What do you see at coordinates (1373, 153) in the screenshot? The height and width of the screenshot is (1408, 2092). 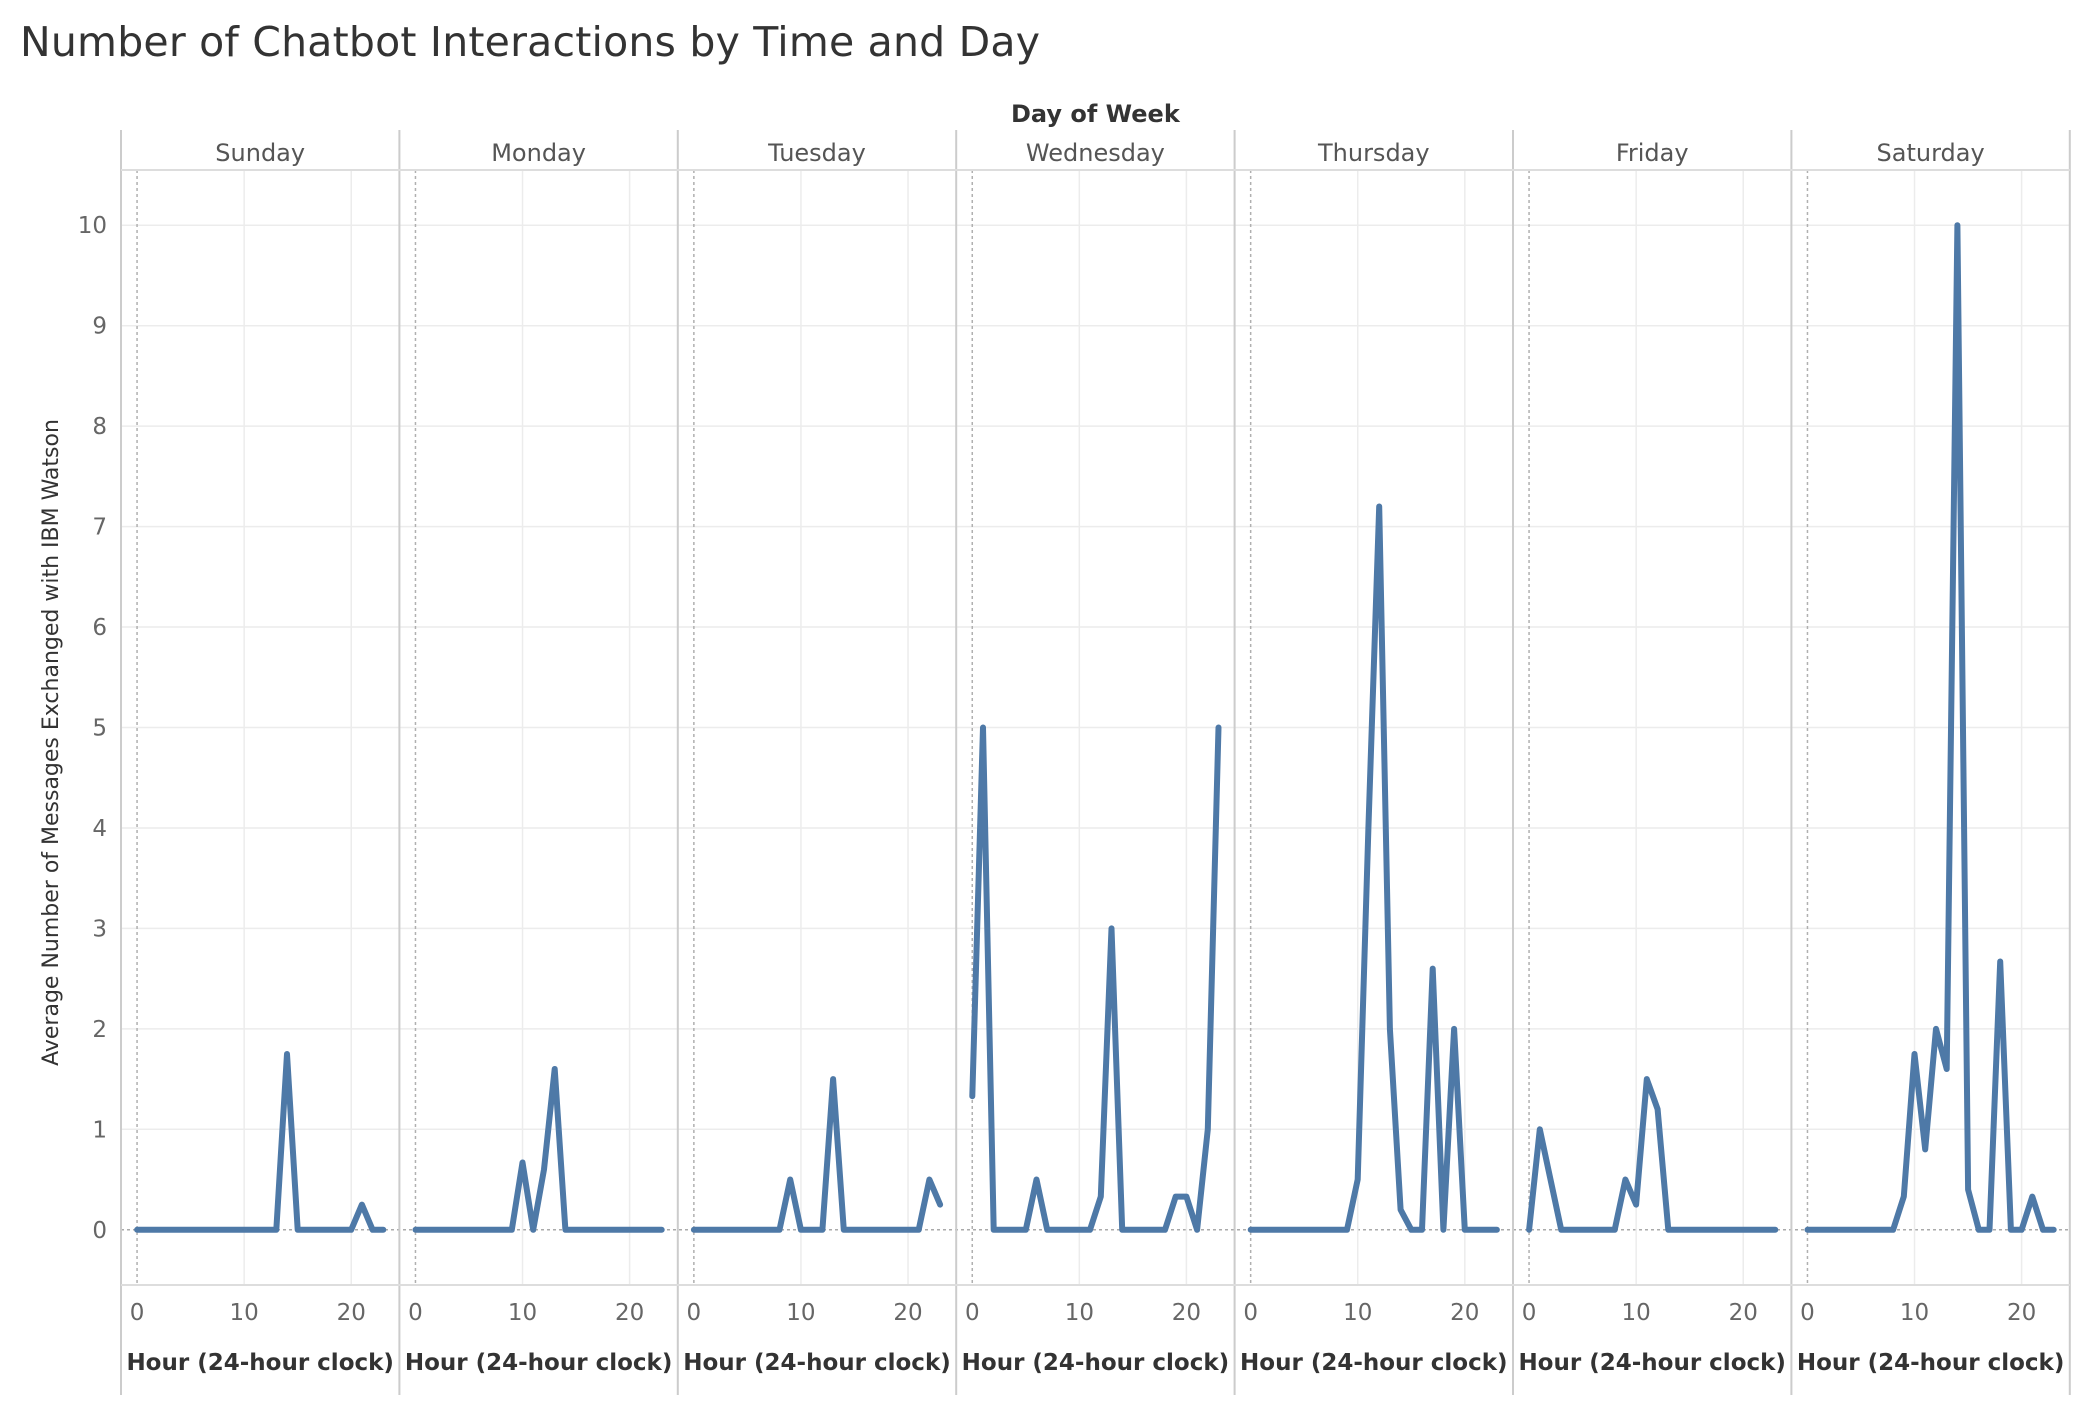 I see `panel-header-thursday: Thursday` at bounding box center [1373, 153].